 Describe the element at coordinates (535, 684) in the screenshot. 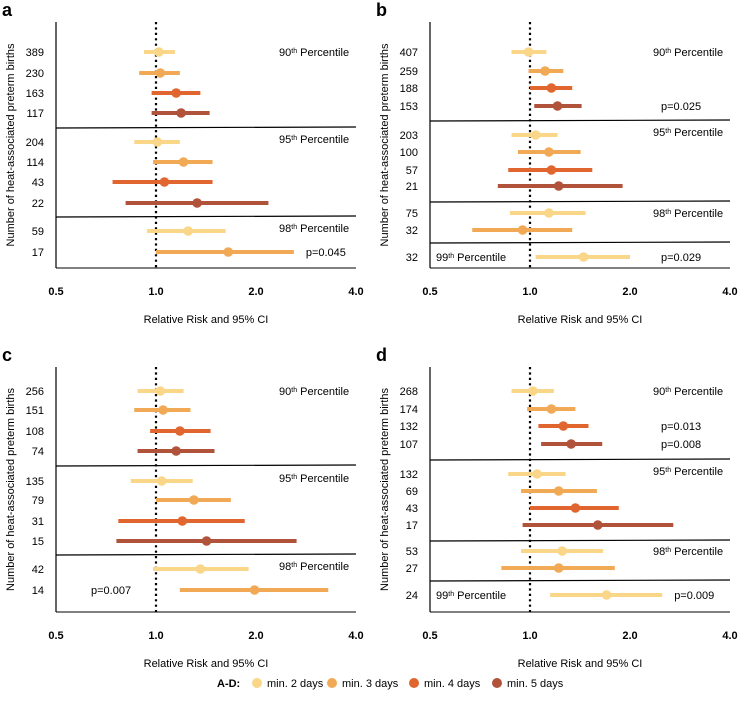

I see `legend-label-d5: min. 5 days` at that location.